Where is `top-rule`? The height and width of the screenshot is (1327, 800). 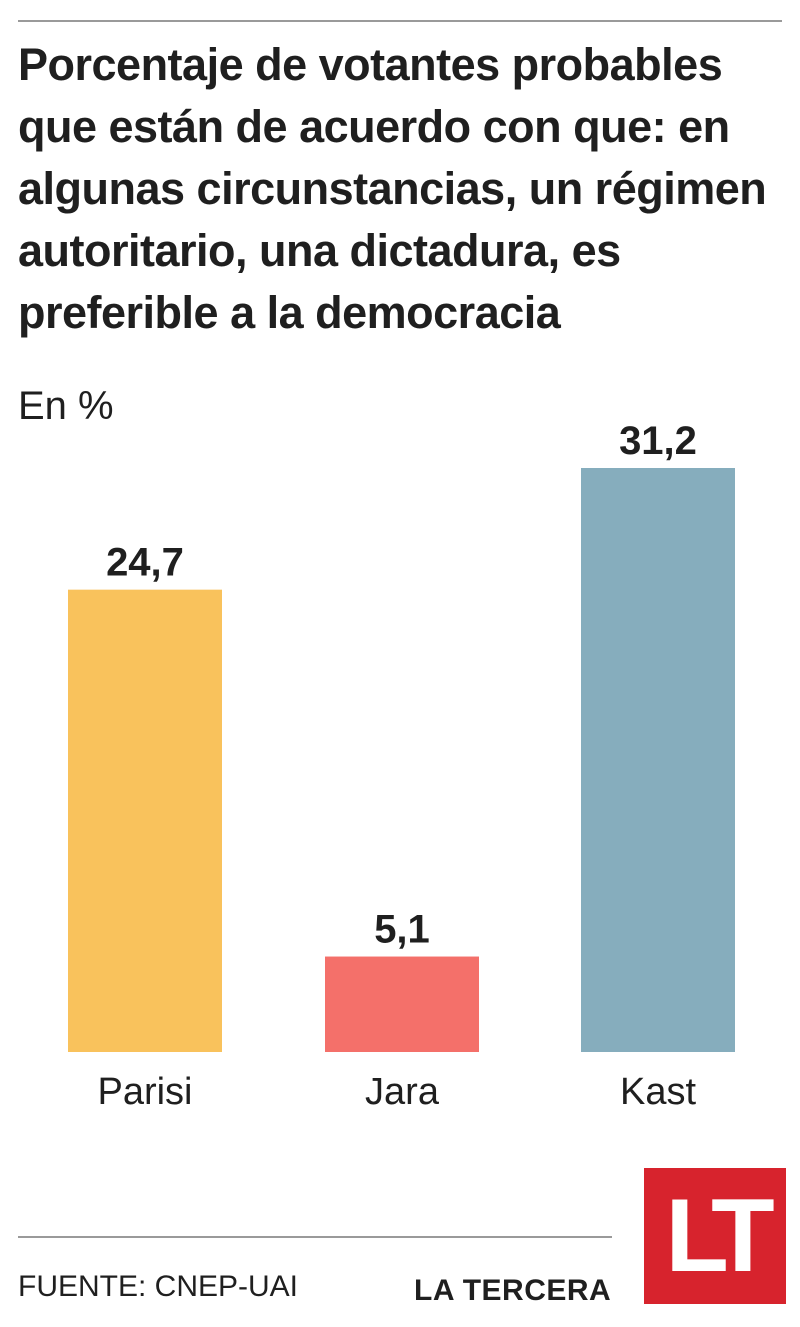 top-rule is located at coordinates (400, 21).